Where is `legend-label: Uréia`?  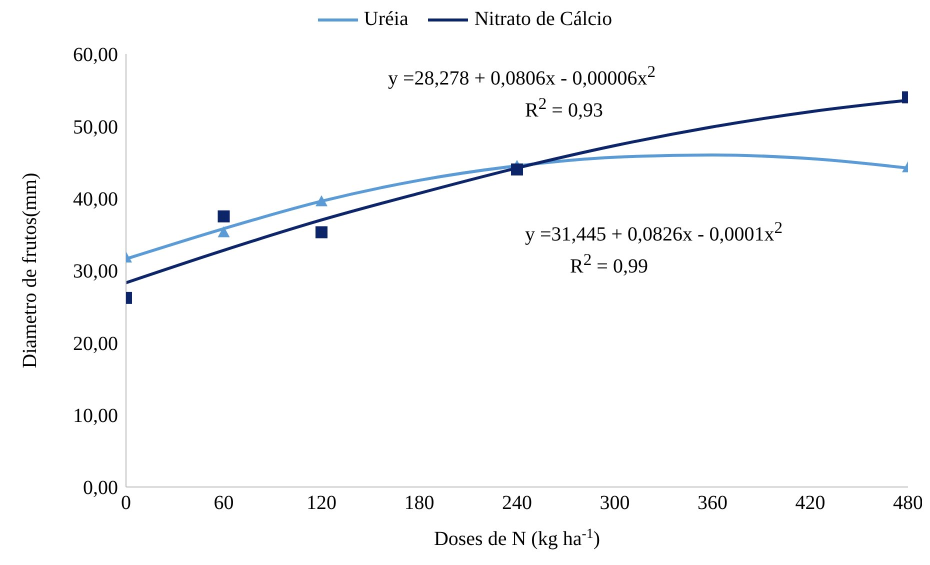 legend-label: Uréia is located at coordinates (386, 19).